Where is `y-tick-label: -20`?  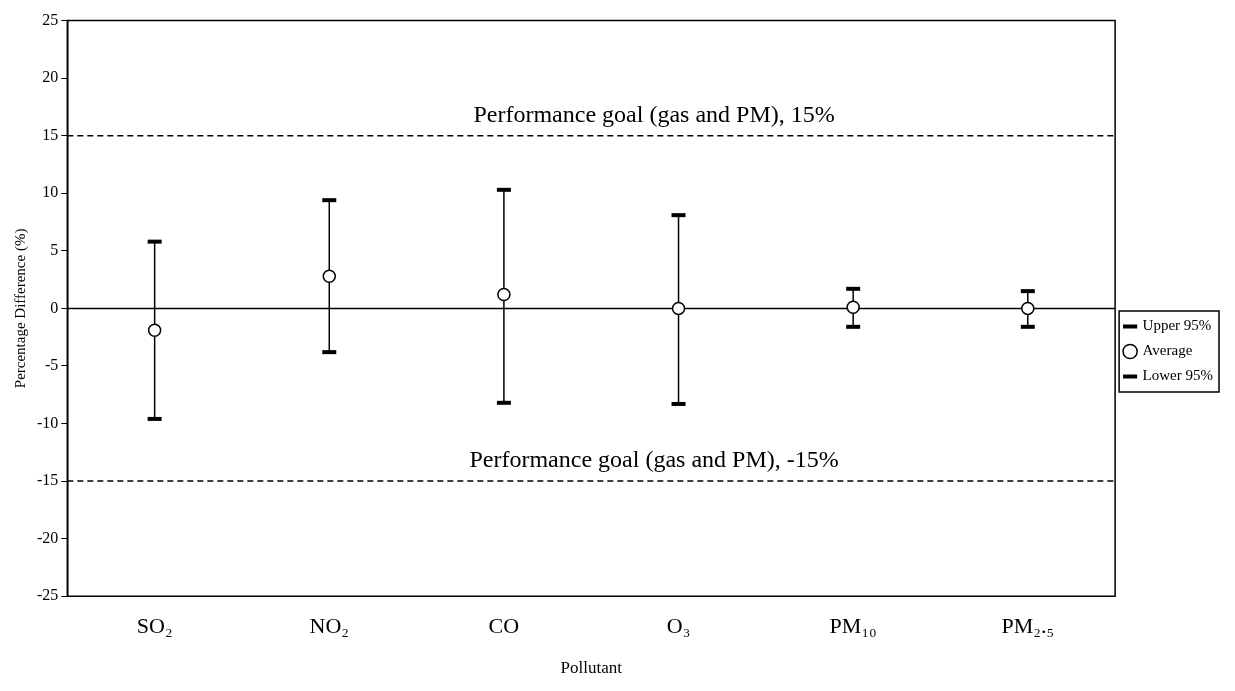
y-tick-label: -20 is located at coordinates (48, 537).